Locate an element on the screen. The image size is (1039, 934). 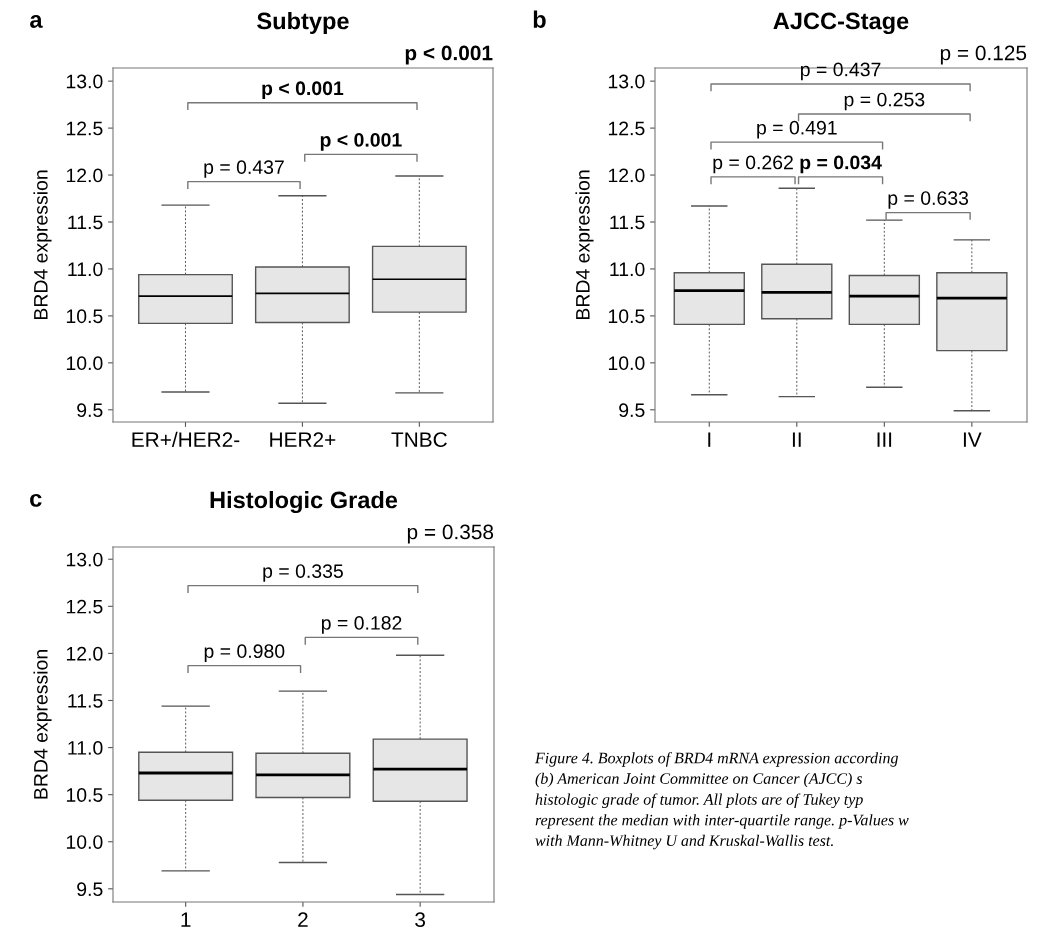
text: a is located at coordinates (36, 21).